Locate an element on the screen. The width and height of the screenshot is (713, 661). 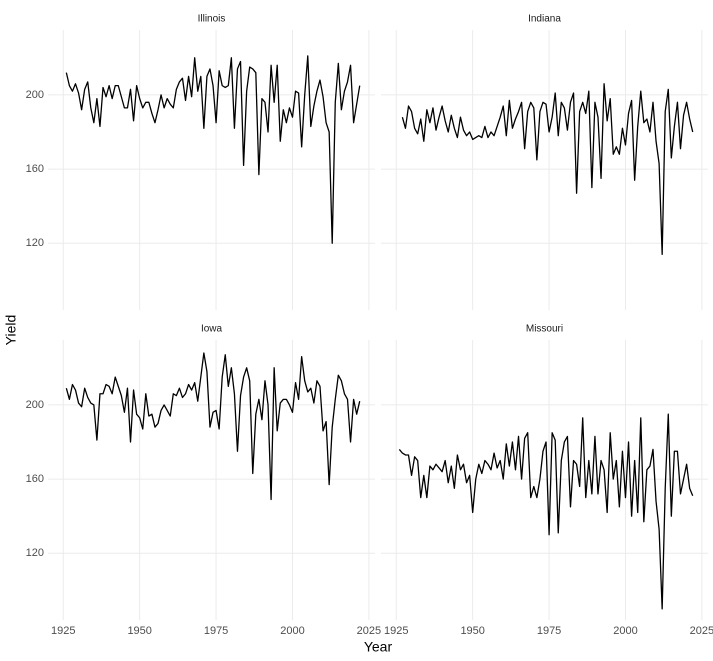
strip-title: Iowa is located at coordinates (212, 329).